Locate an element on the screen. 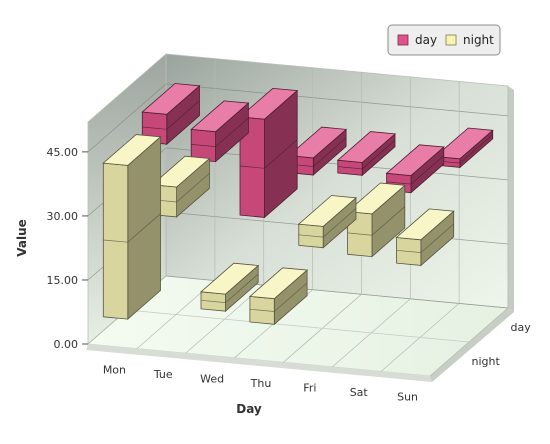 The height and width of the screenshot is (444, 550). legend-label-night: night is located at coordinates (478, 40).